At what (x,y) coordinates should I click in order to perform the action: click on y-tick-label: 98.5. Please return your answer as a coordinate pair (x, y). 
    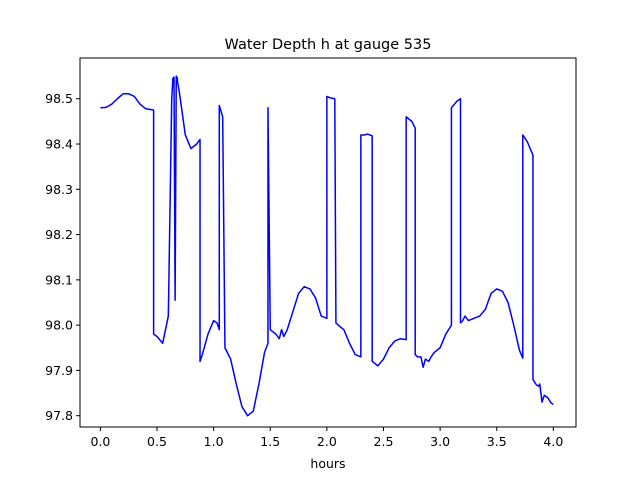
    Looking at the image, I should click on (59, 98).